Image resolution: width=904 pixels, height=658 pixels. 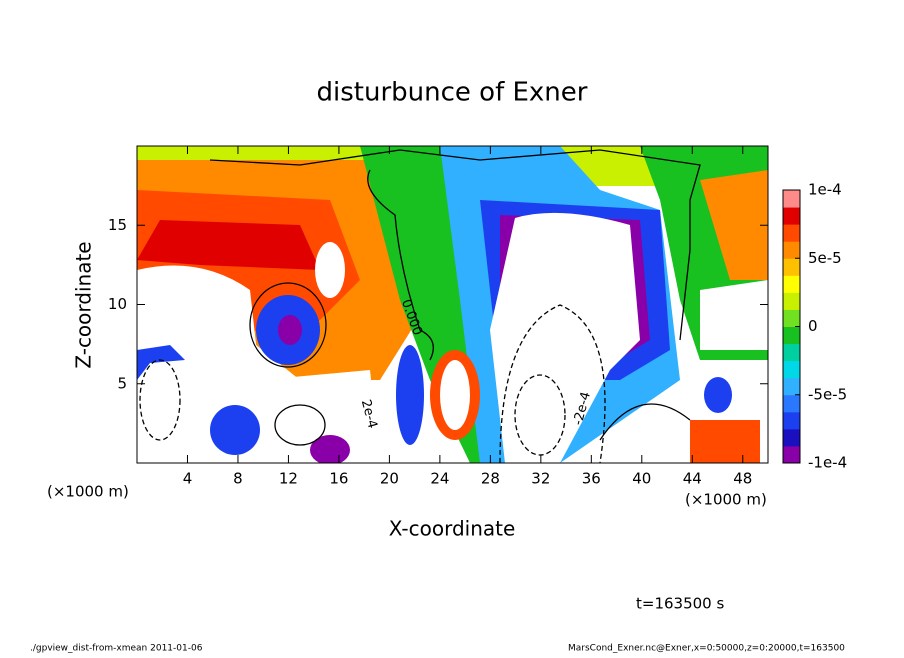 What do you see at coordinates (238, 479) in the screenshot?
I see `x-tick-label: 8` at bounding box center [238, 479].